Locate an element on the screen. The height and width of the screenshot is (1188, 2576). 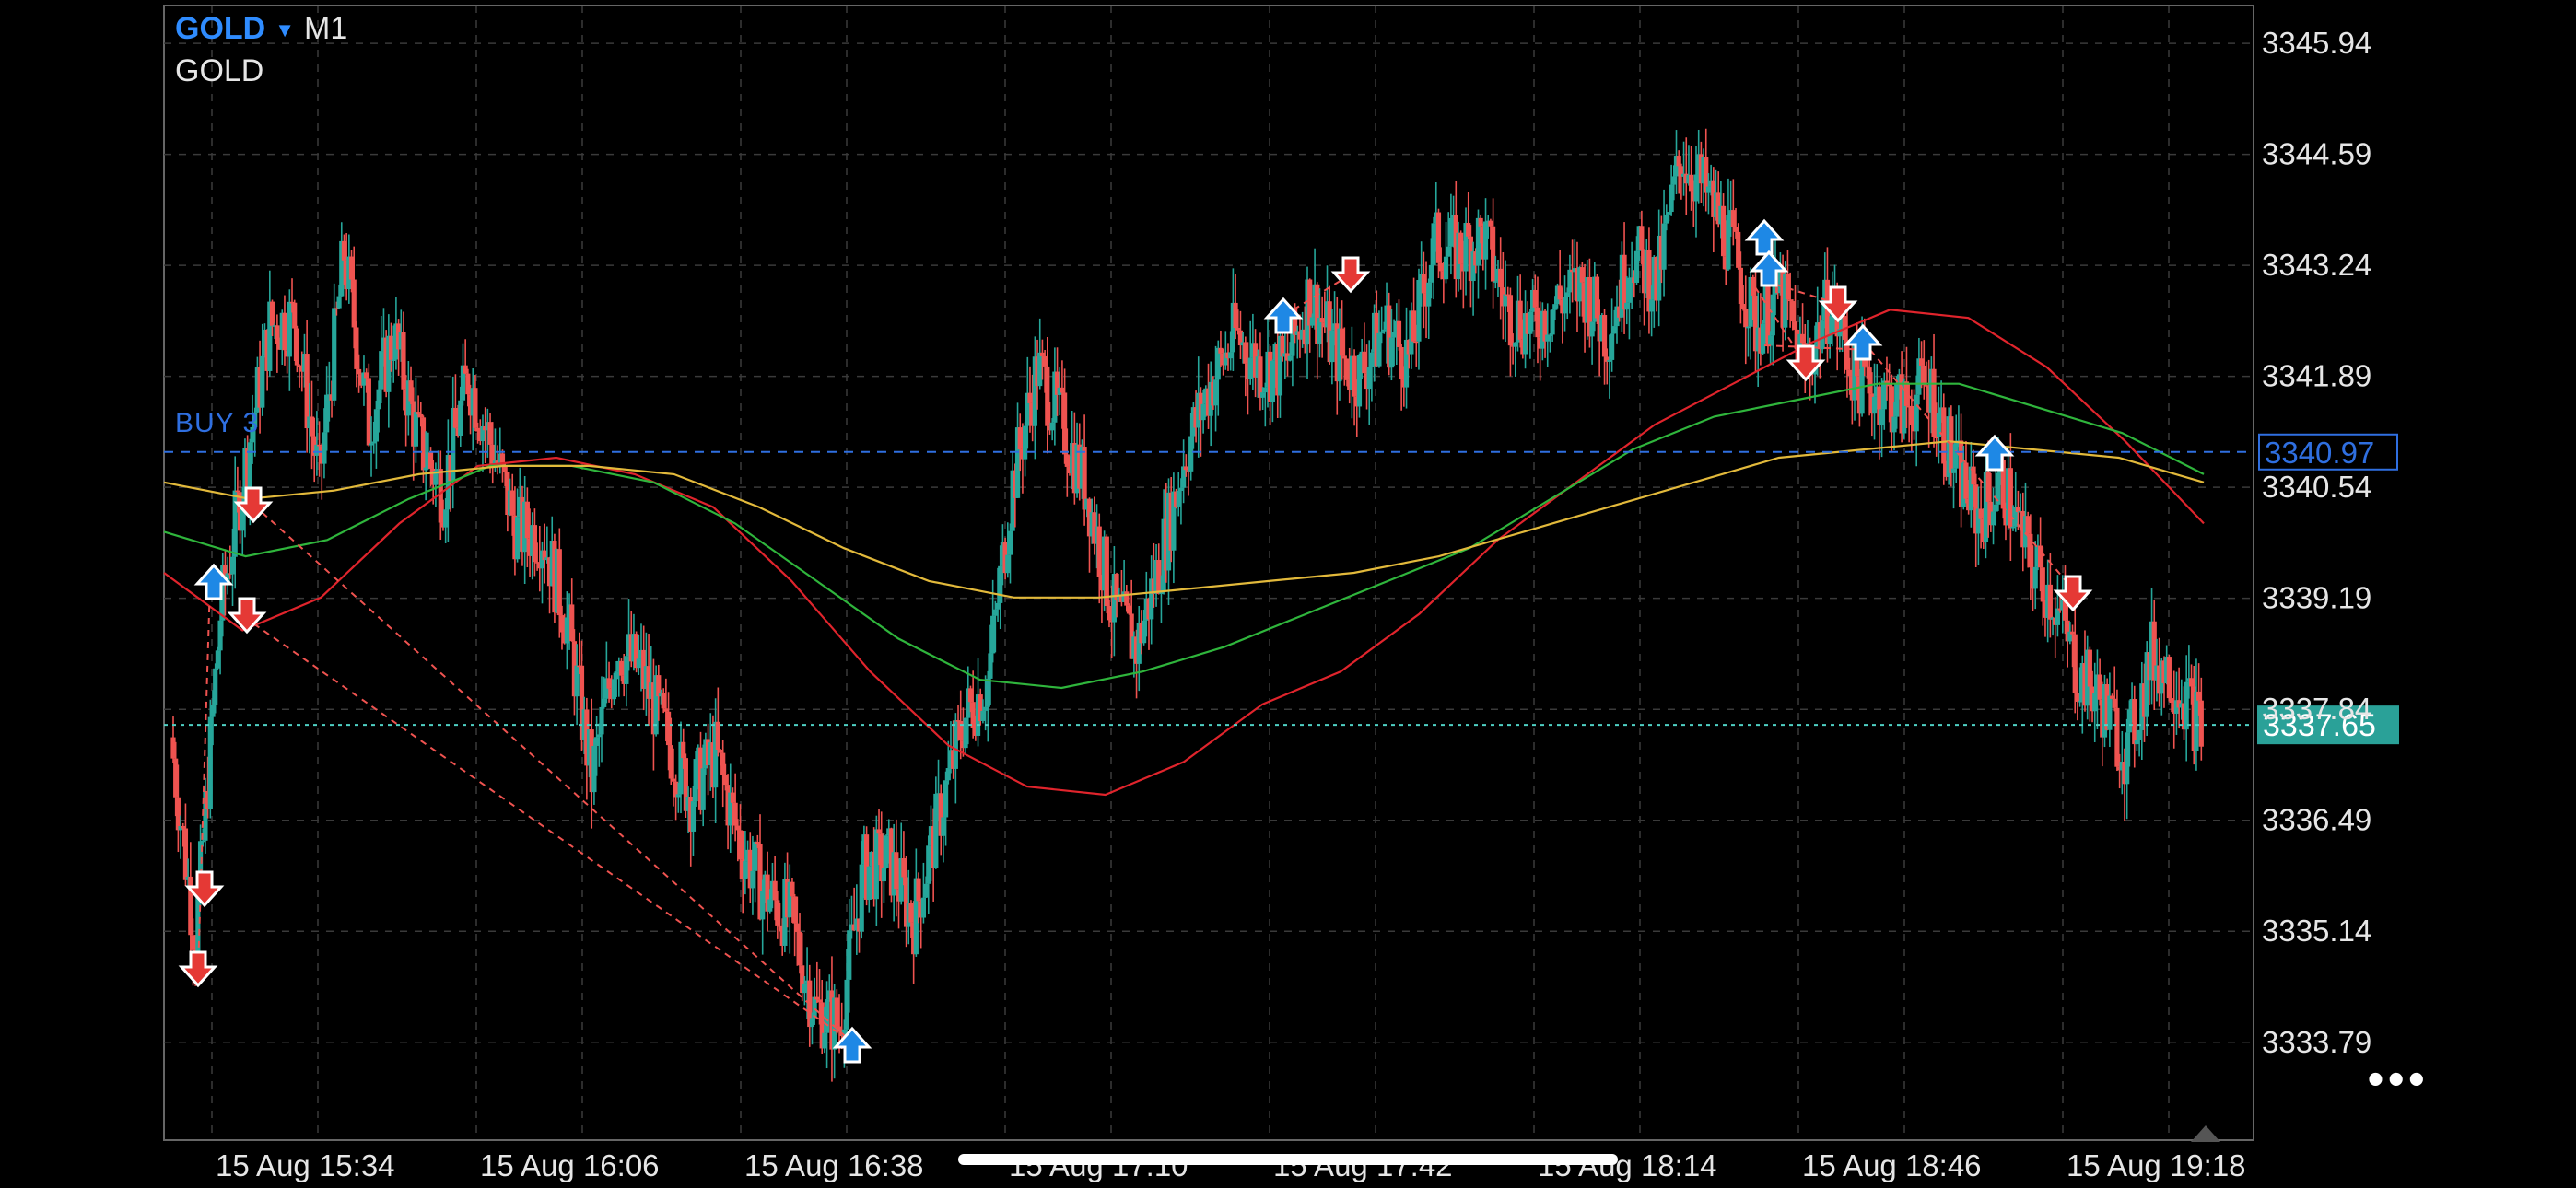
bid-price-box is located at coordinates (2328, 725).